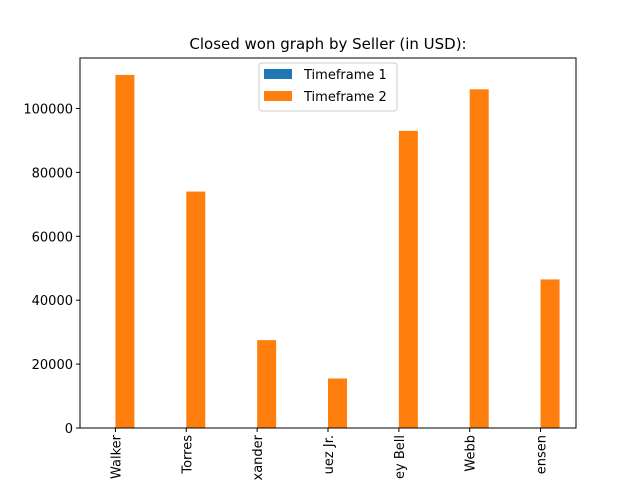 The width and height of the screenshot is (640, 480). Describe the element at coordinates (48, 109) in the screenshot. I see `y-tick-label: 100000` at that location.